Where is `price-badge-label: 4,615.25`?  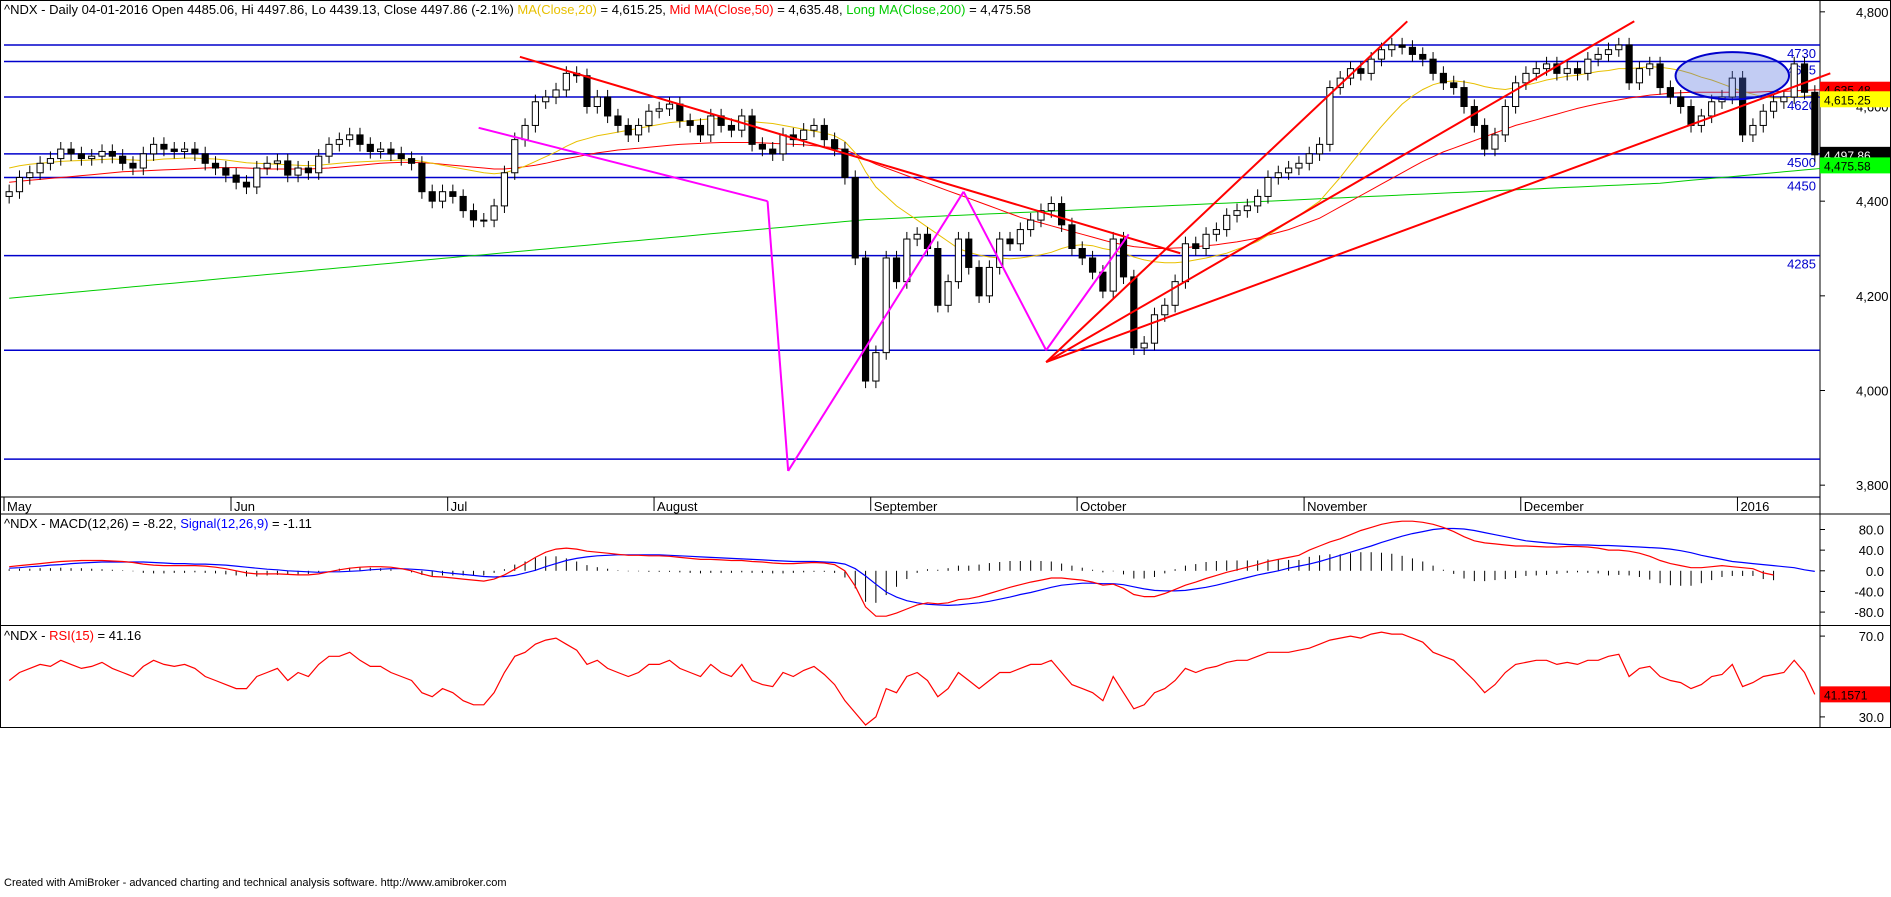 price-badge-label: 4,615.25 is located at coordinates (1847, 100).